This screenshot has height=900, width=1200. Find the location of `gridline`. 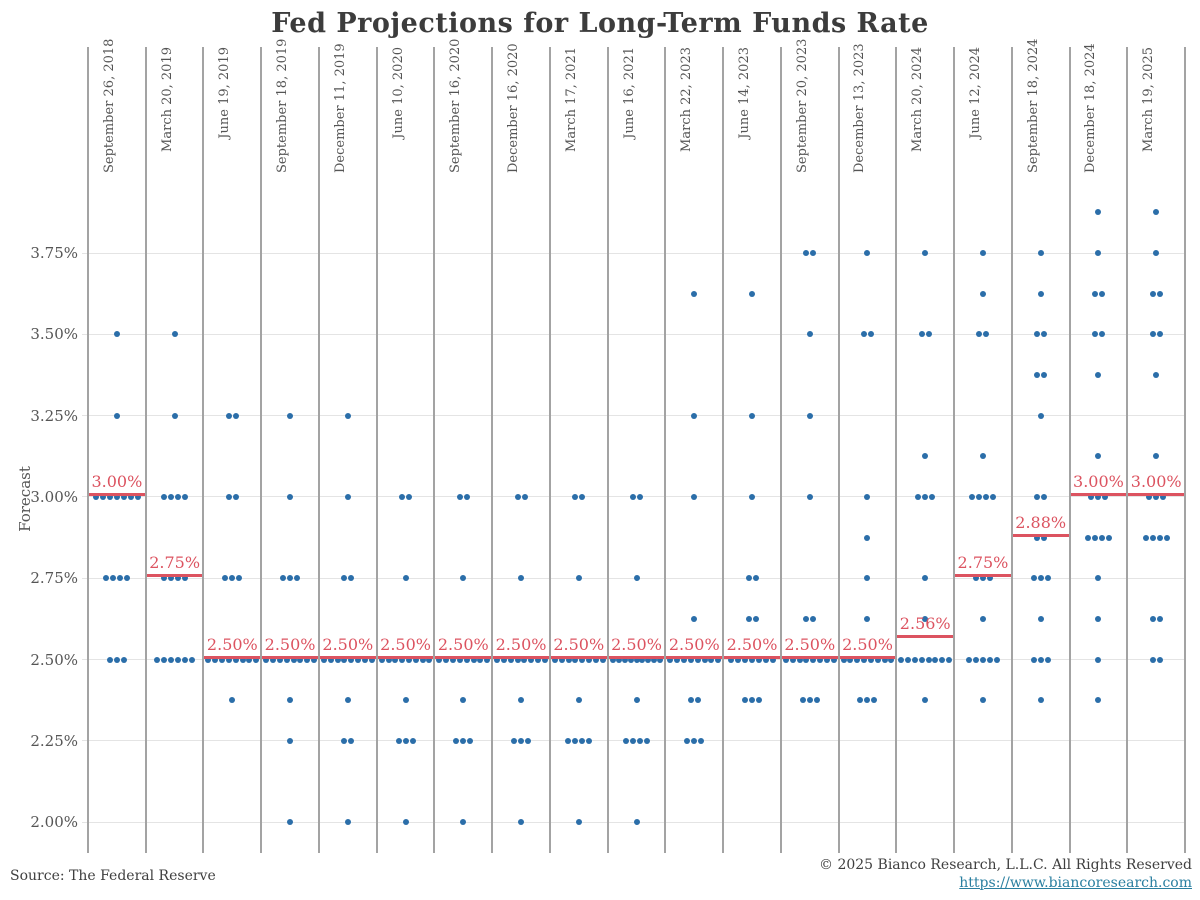

gridline is located at coordinates (634, 416).